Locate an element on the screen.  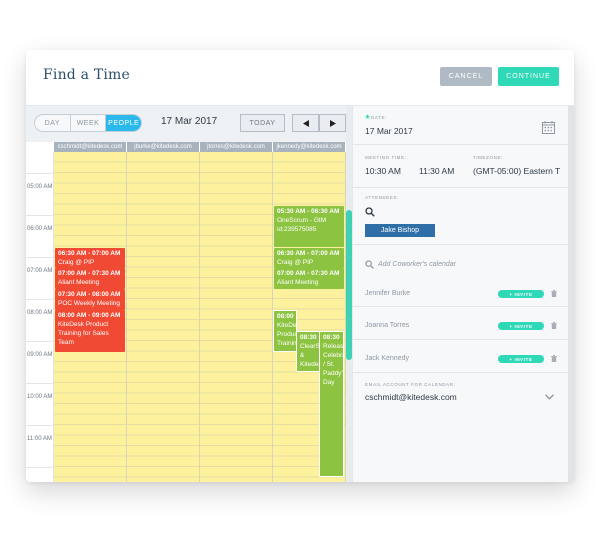
calendar-event: 07:30 AM - 08:00 AM POC Weekly Meeting is located at coordinates (90, 299).